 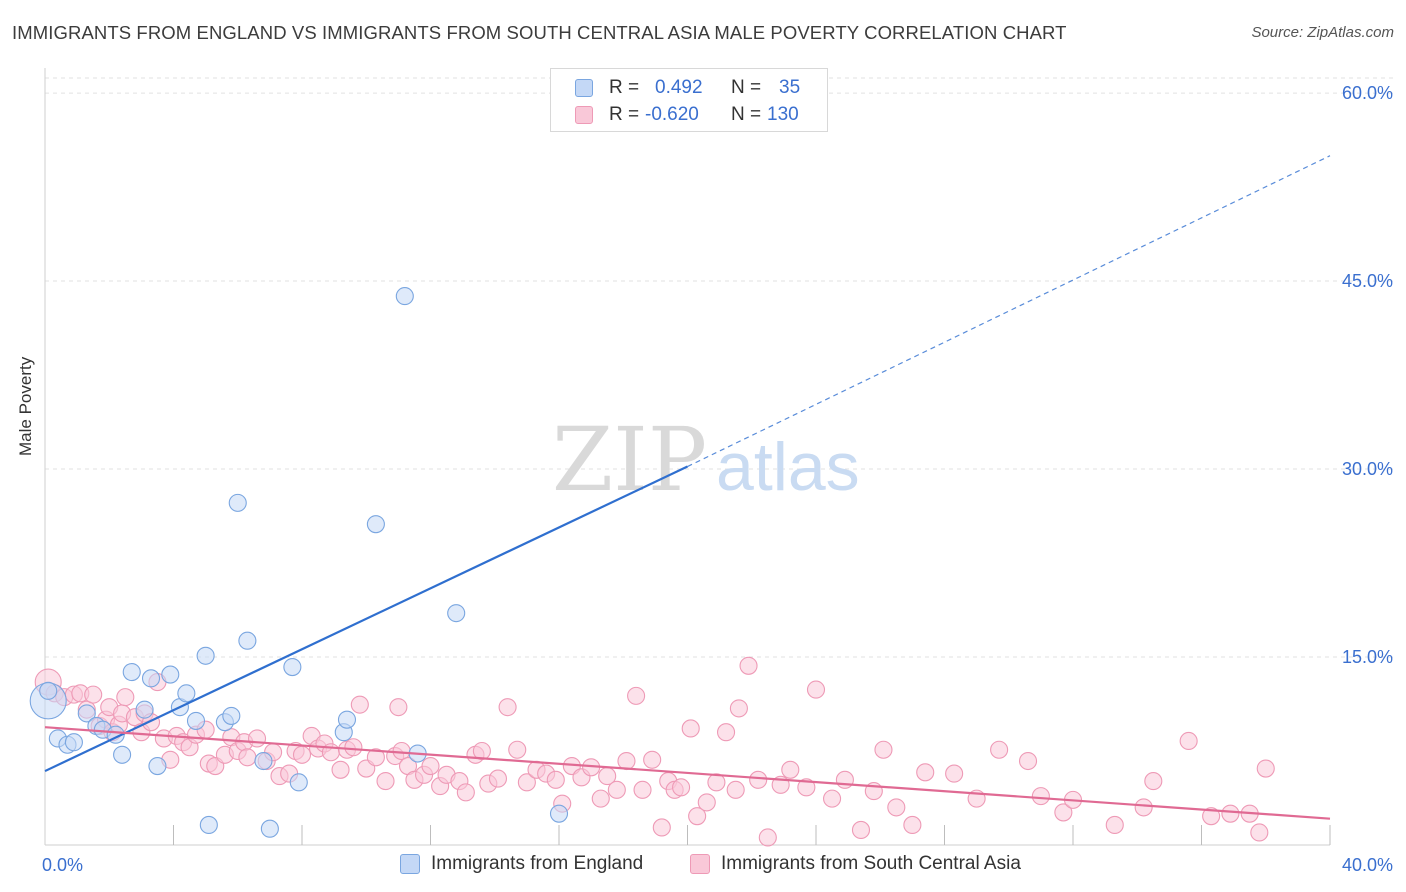 What do you see at coordinates (584, 88) in the screenshot?
I see `legend-swatch-england` at bounding box center [584, 88].